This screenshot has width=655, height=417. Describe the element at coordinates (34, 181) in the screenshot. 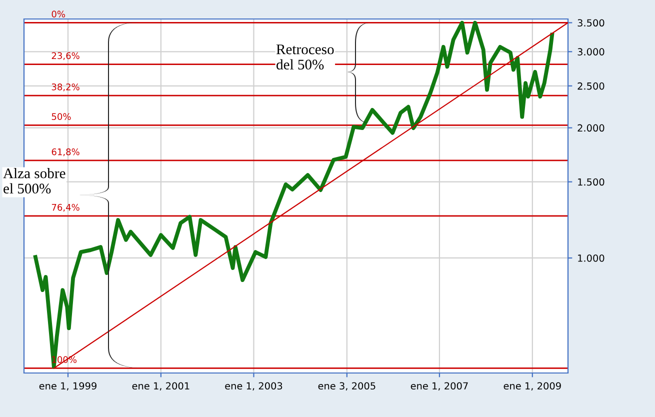

I see `annotation: Alza sobre el 500%` at that location.